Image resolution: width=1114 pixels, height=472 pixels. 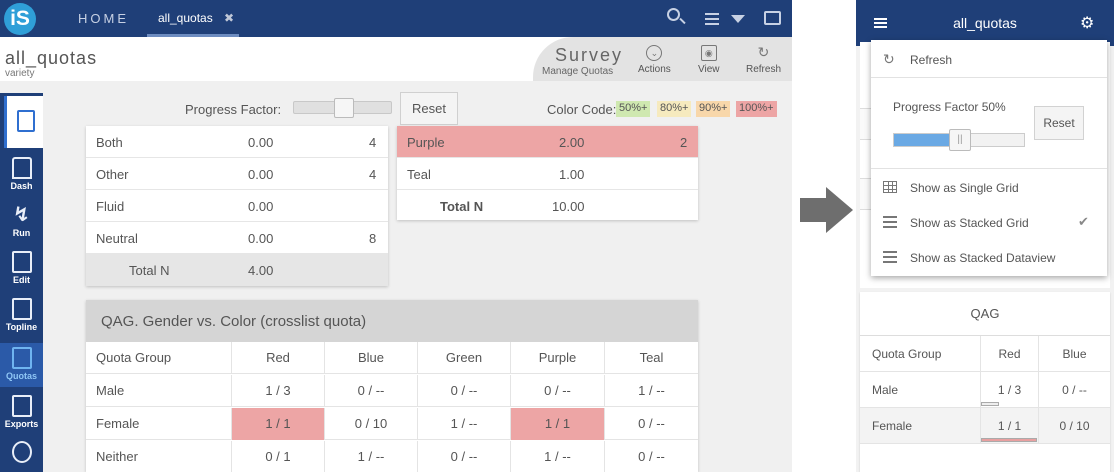 What do you see at coordinates (21, 186) in the screenshot?
I see `sidebar-label-dash: Dash` at bounding box center [21, 186].